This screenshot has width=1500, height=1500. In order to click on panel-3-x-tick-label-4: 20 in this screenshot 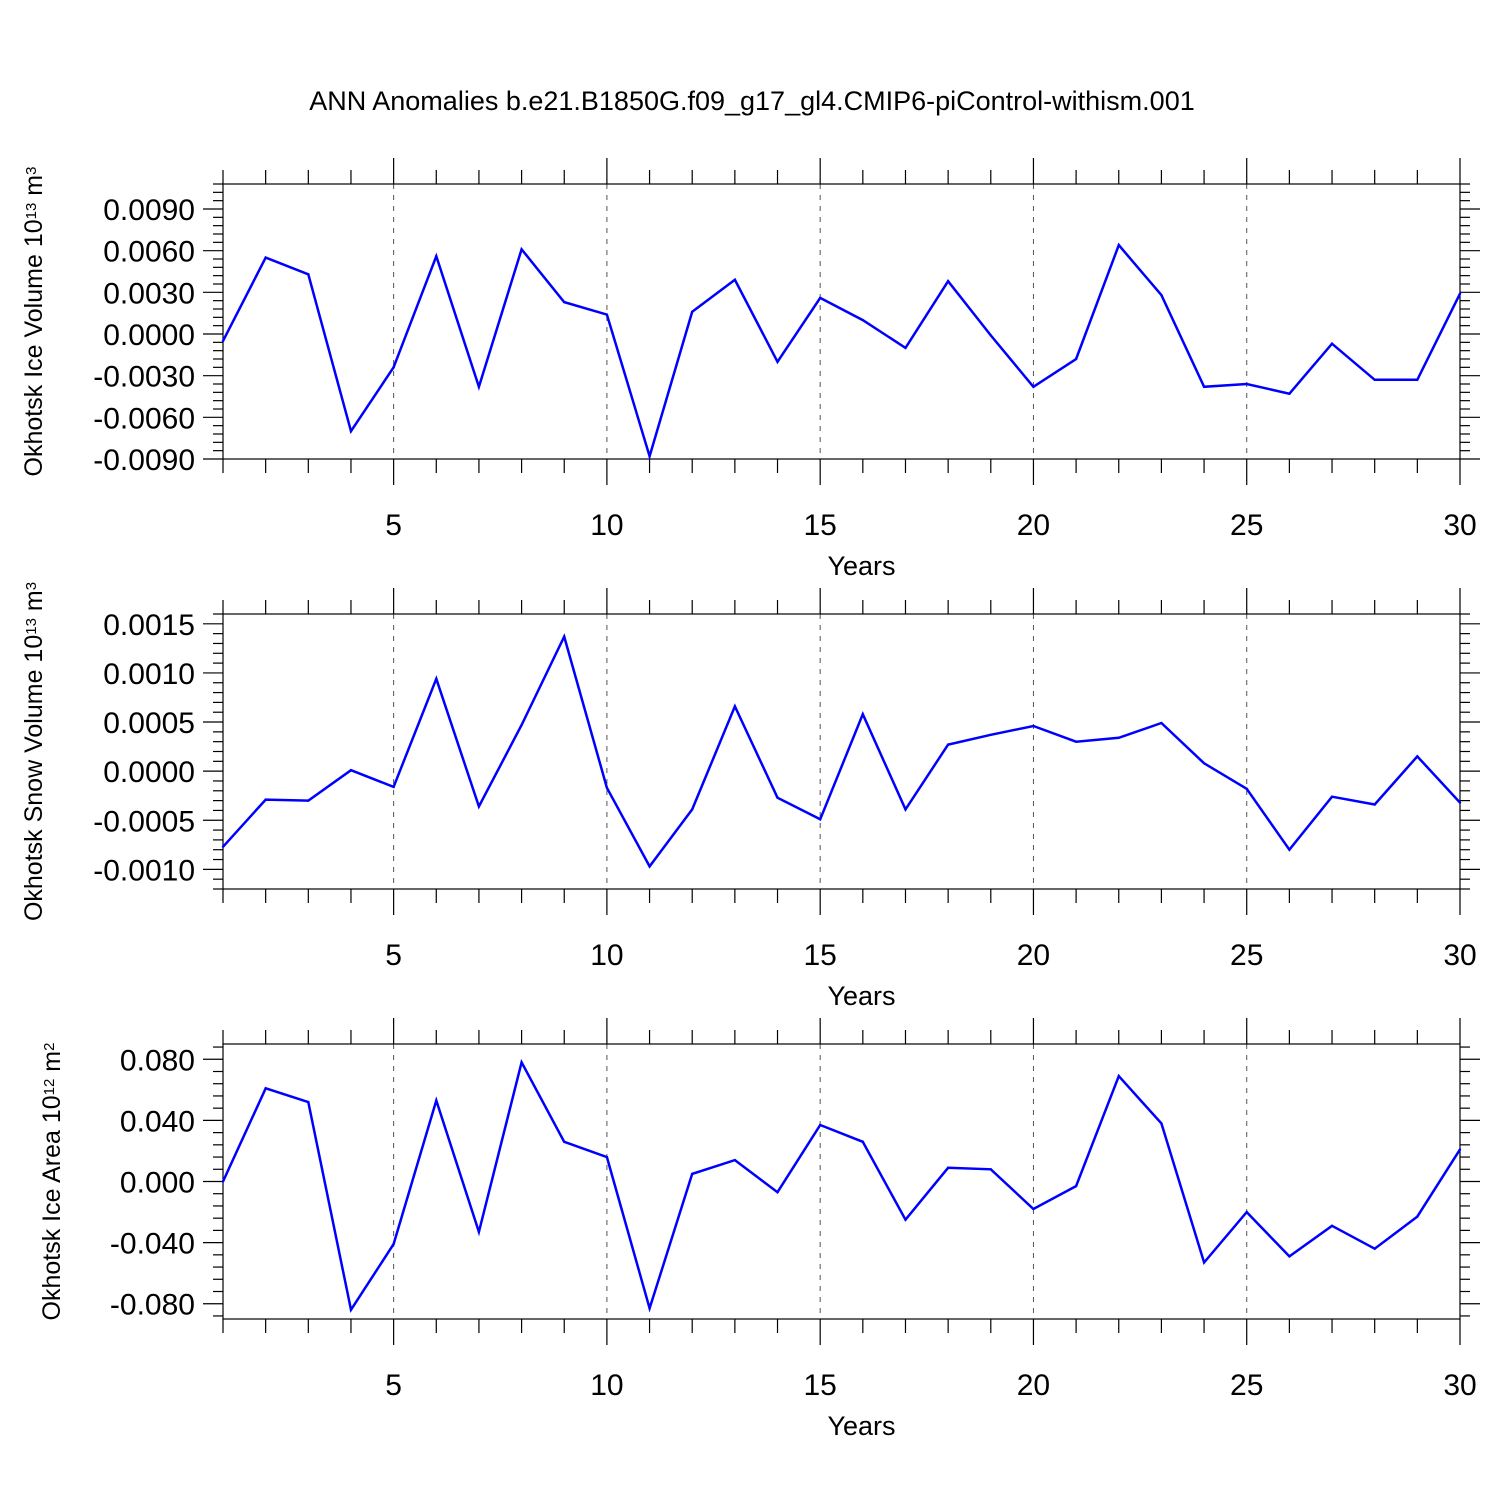, I will do `click(1033, 1385)`.